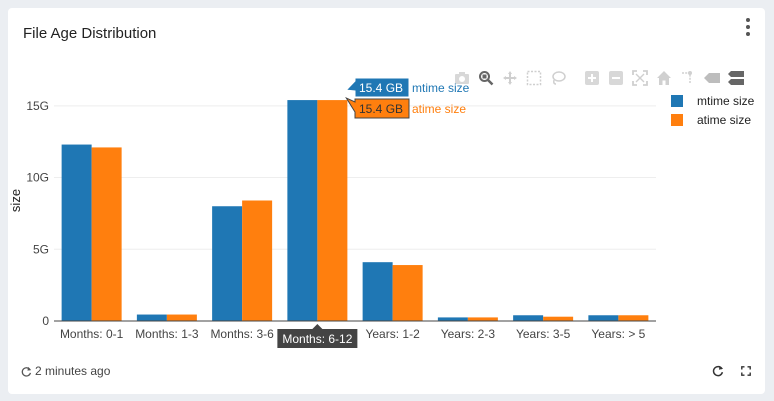  What do you see at coordinates (392, 334) in the screenshot?
I see `x-tick-label: Years: 1-2` at bounding box center [392, 334].